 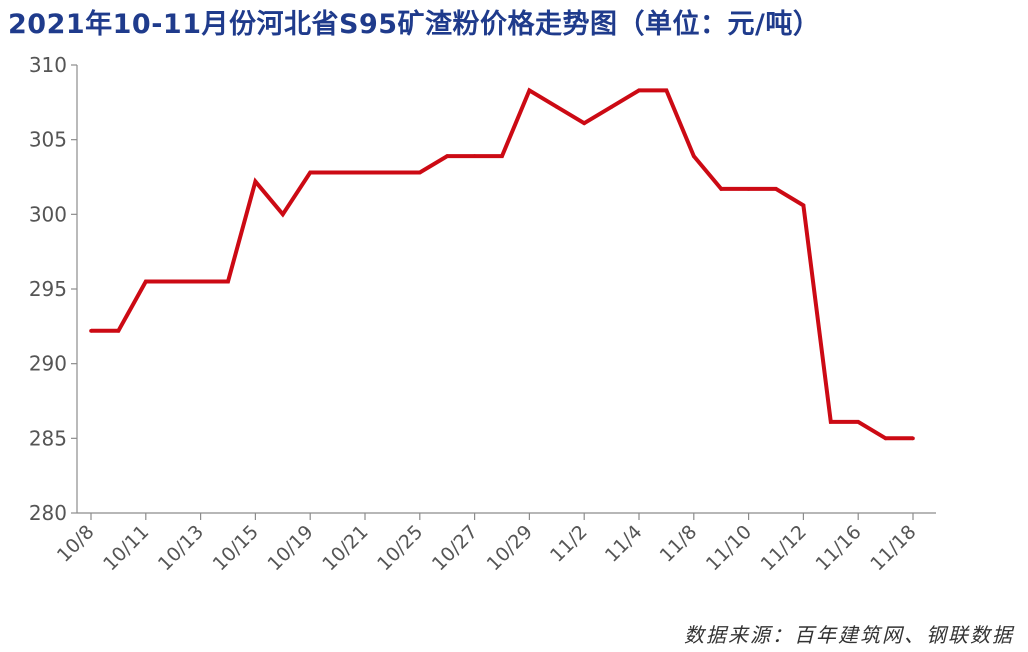 What do you see at coordinates (838, 548) in the screenshot?
I see `x-tick-label: 11/16` at bounding box center [838, 548].